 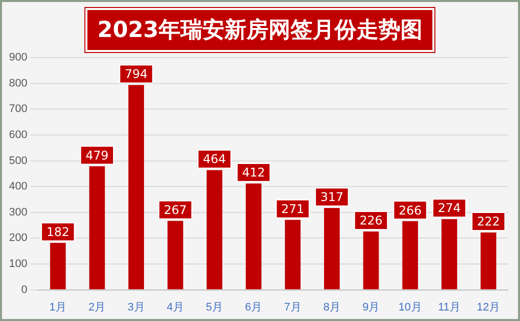 I want to click on data-label: 182, so click(x=58, y=231).